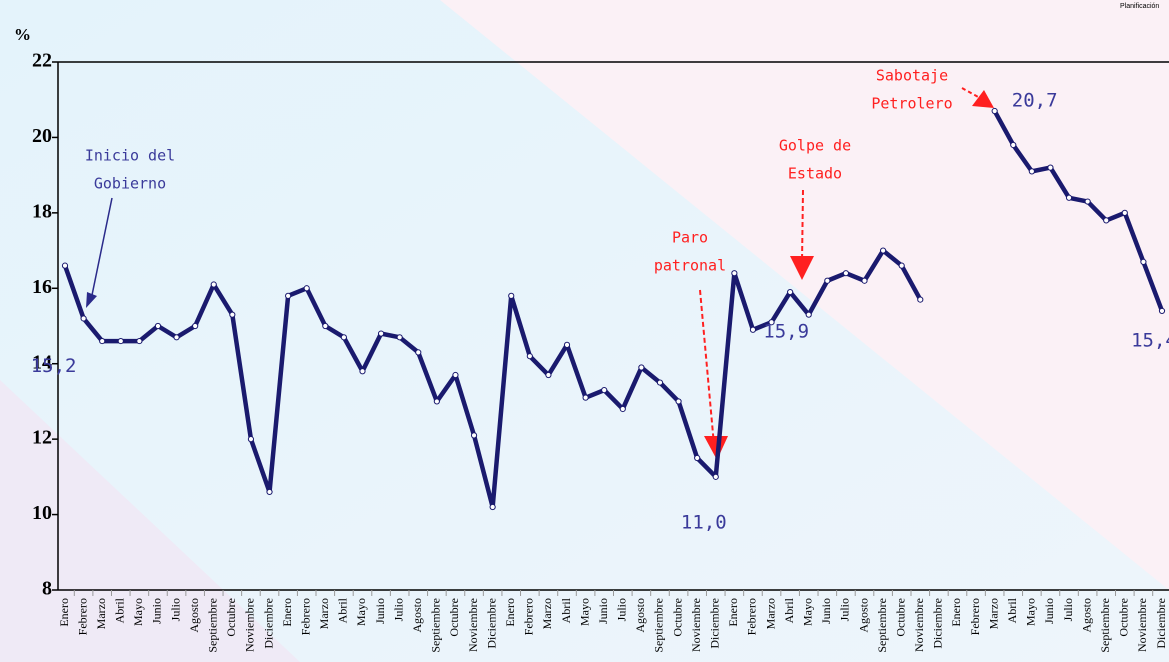  What do you see at coordinates (912, 76) in the screenshot?
I see `annotation: Sabotaje` at bounding box center [912, 76].